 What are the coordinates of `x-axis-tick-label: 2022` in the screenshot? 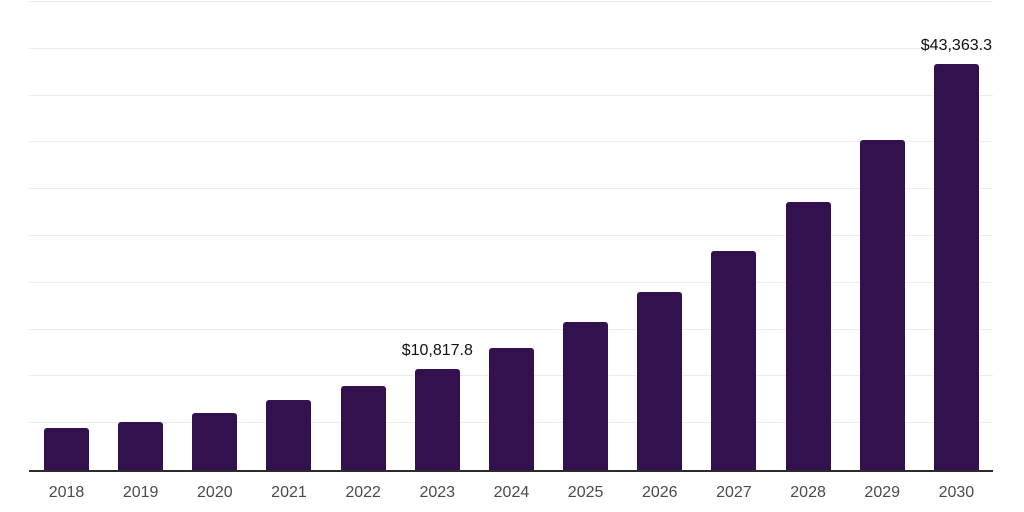 It's located at (363, 492).